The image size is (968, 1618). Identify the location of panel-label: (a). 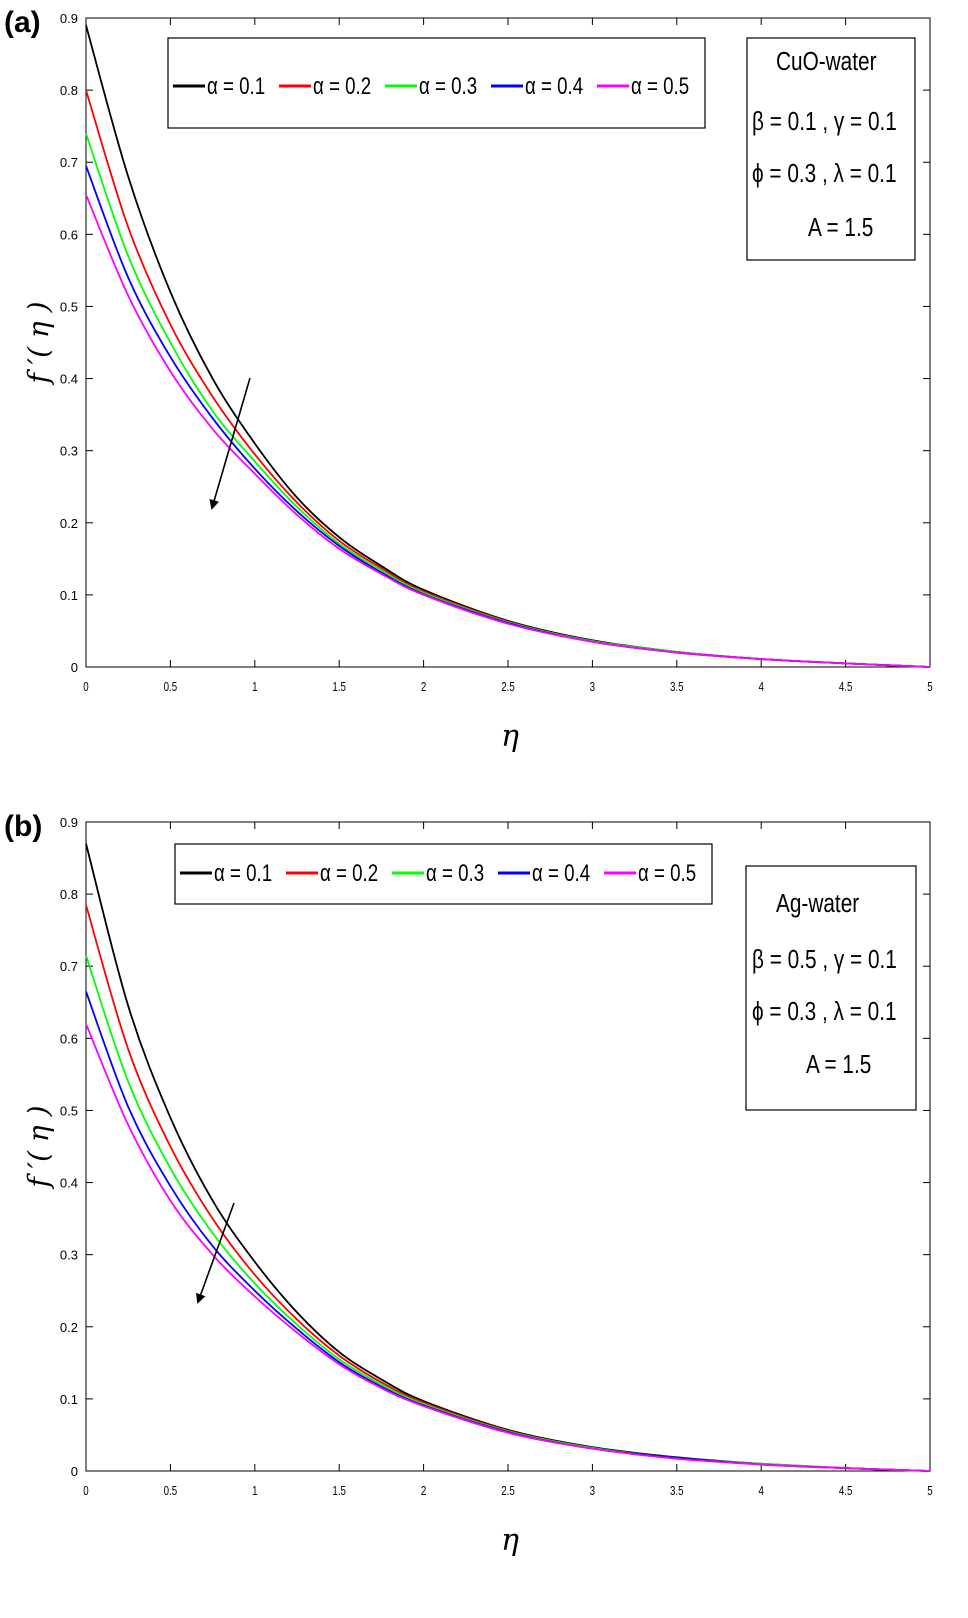
(22, 22).